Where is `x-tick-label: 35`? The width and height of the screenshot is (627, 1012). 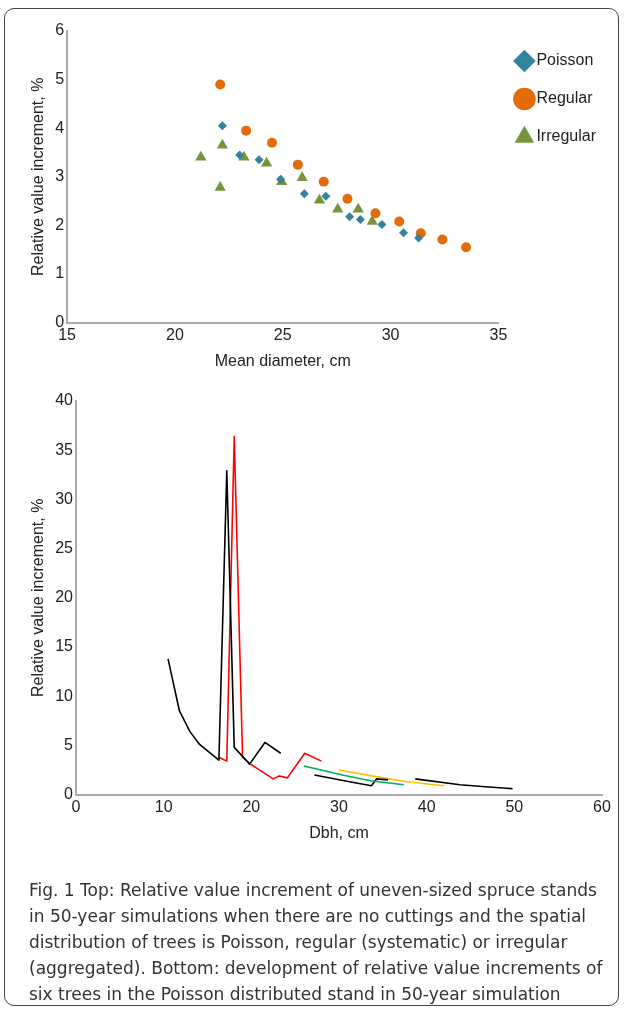 x-tick-label: 35 is located at coordinates (498, 334).